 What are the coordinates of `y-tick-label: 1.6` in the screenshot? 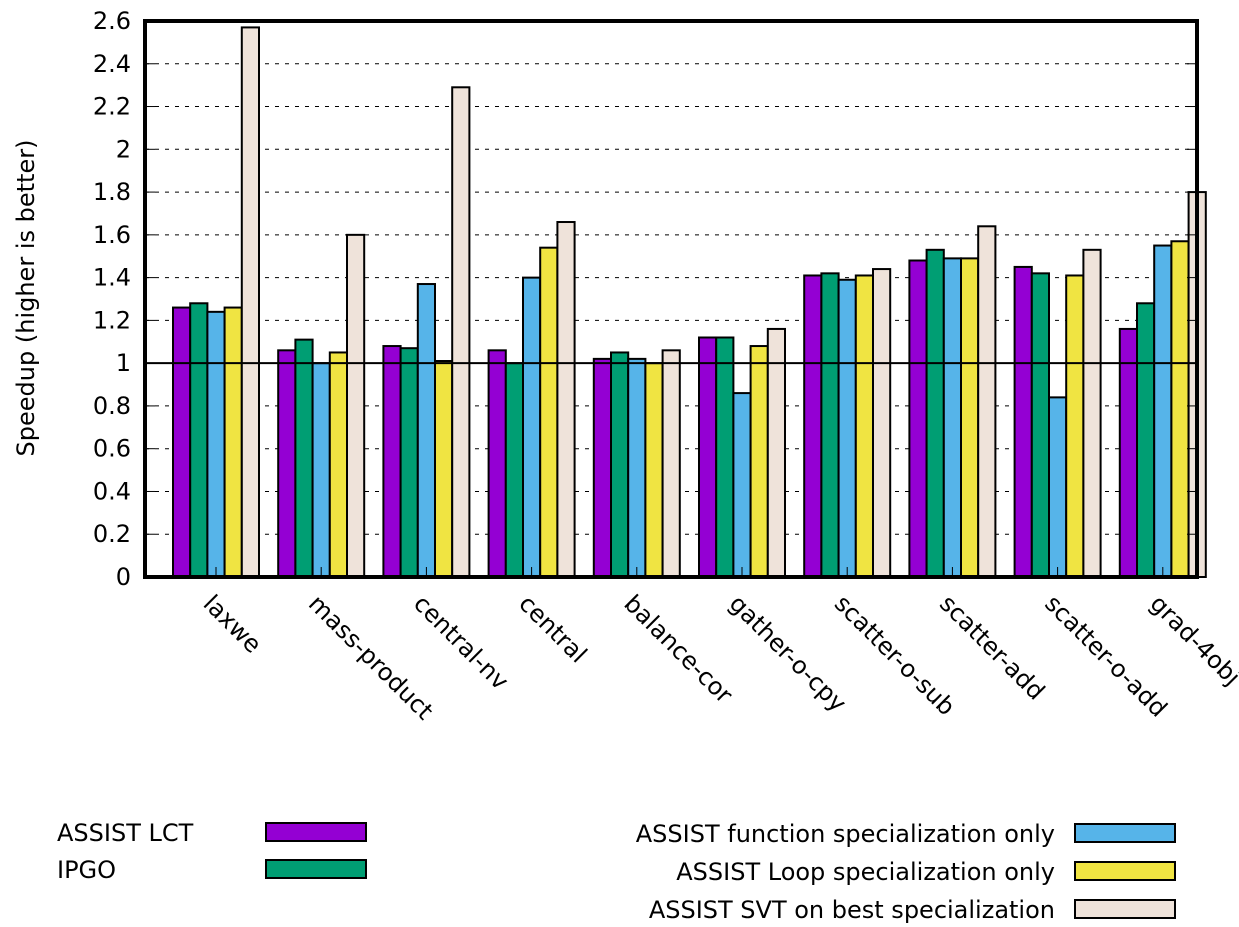 It's located at (112, 235).